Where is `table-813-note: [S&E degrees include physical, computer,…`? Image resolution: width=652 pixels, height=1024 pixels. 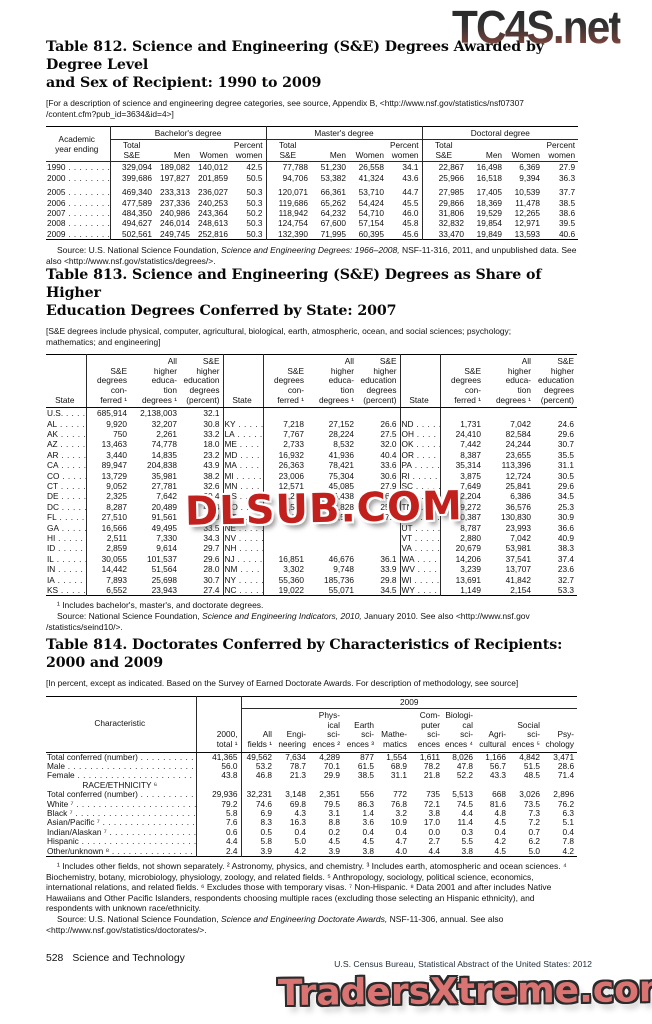 table-813-note: [S&E degrees include physical, computer,… is located at coordinates (279, 336).